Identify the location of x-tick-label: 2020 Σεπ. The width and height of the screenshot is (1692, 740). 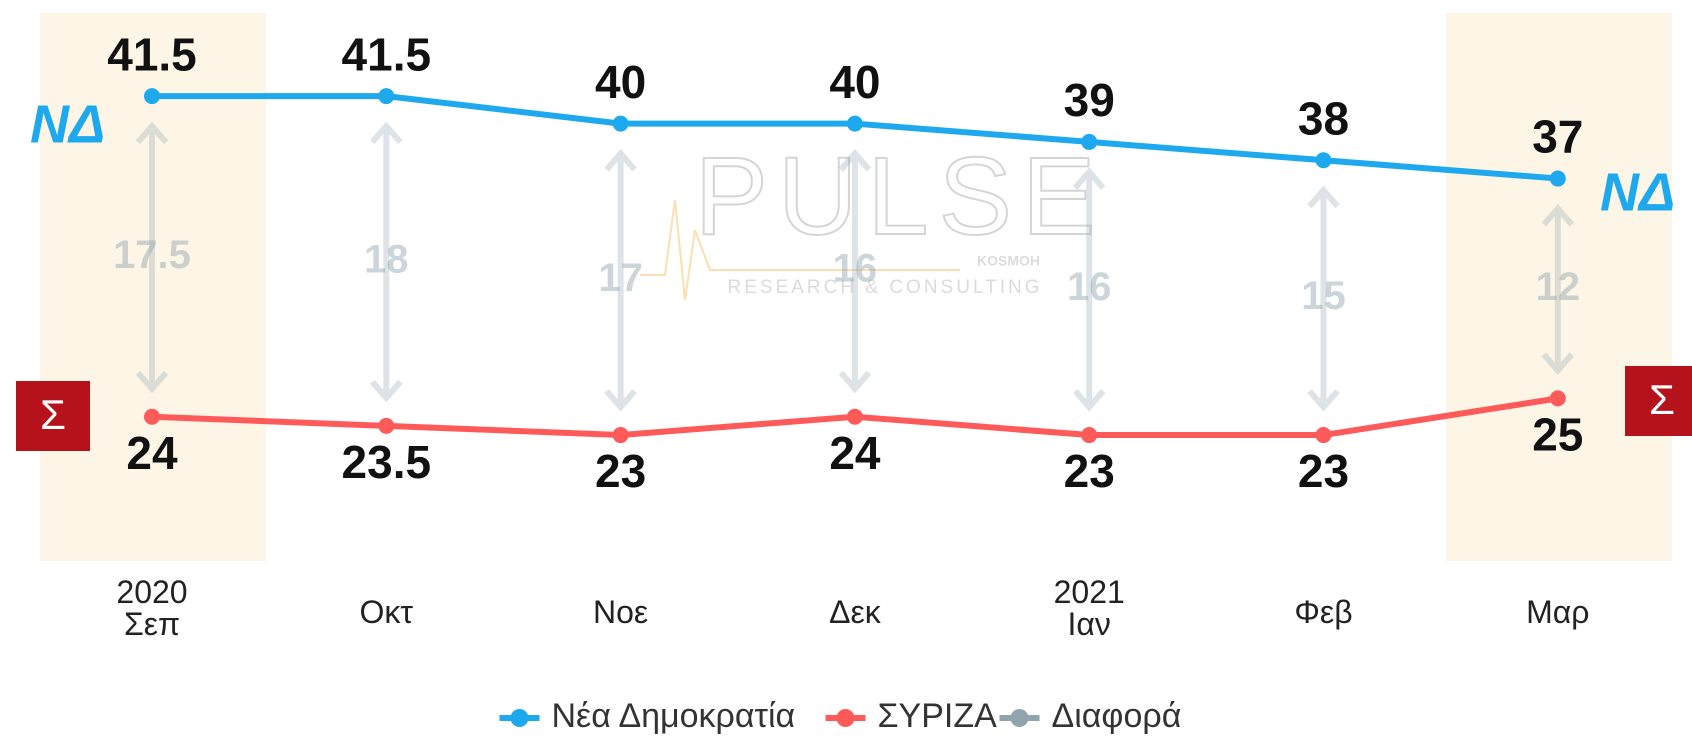
(152, 608).